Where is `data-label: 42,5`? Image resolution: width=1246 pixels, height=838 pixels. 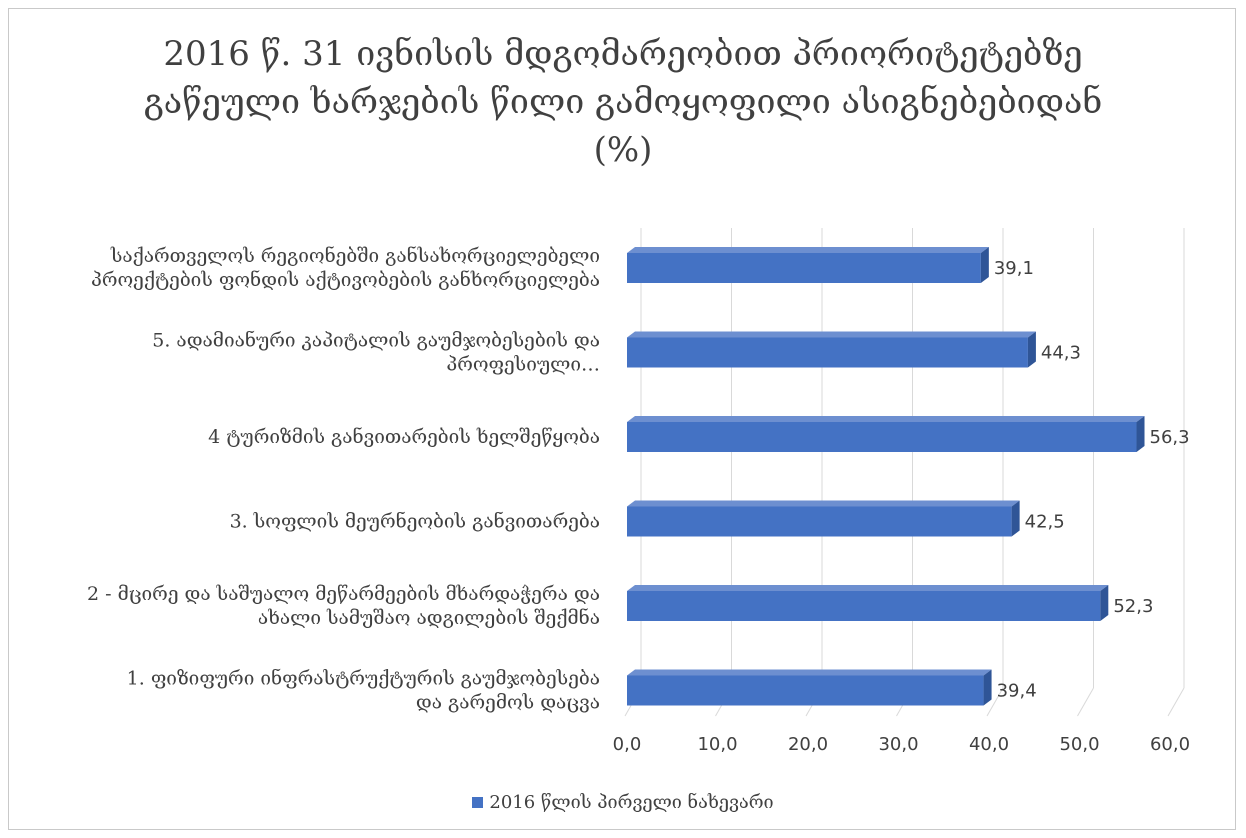 data-label: 42,5 is located at coordinates (1045, 522).